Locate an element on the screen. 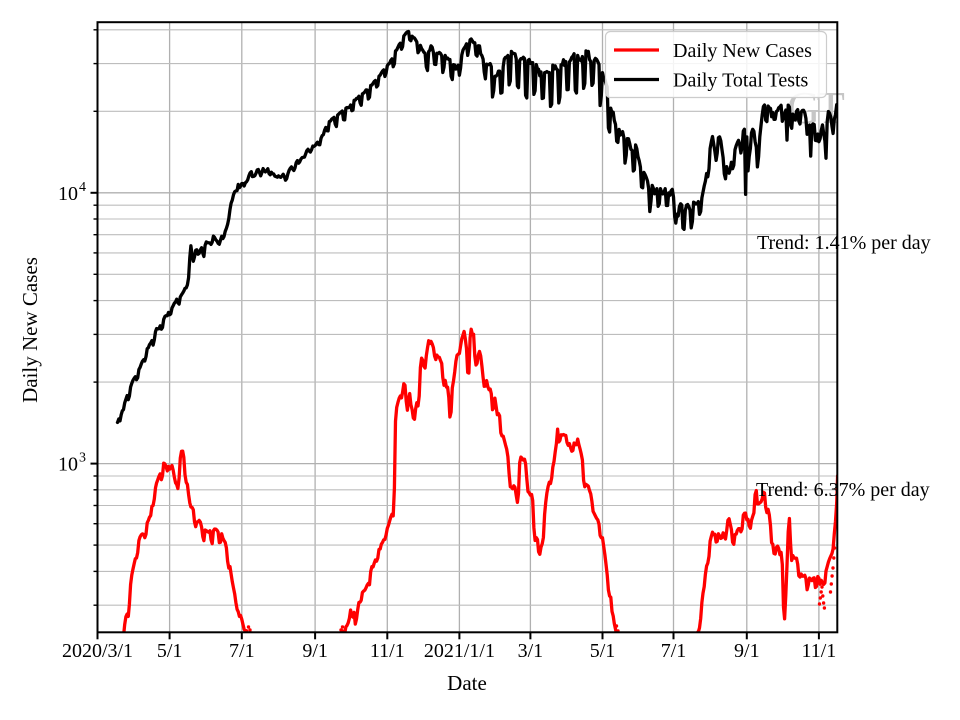 The image size is (960, 720). svg-text: 2020/3/1 is located at coordinates (97, 651).